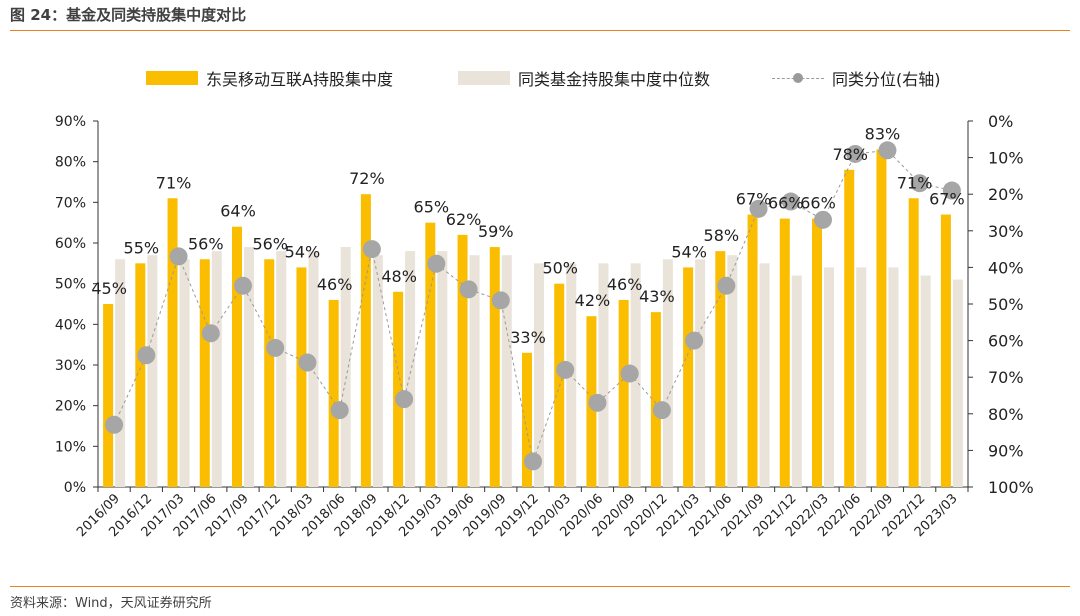 The height and width of the screenshot is (616, 1080). I want to click on fund-data-label: 55%, so click(142, 247).